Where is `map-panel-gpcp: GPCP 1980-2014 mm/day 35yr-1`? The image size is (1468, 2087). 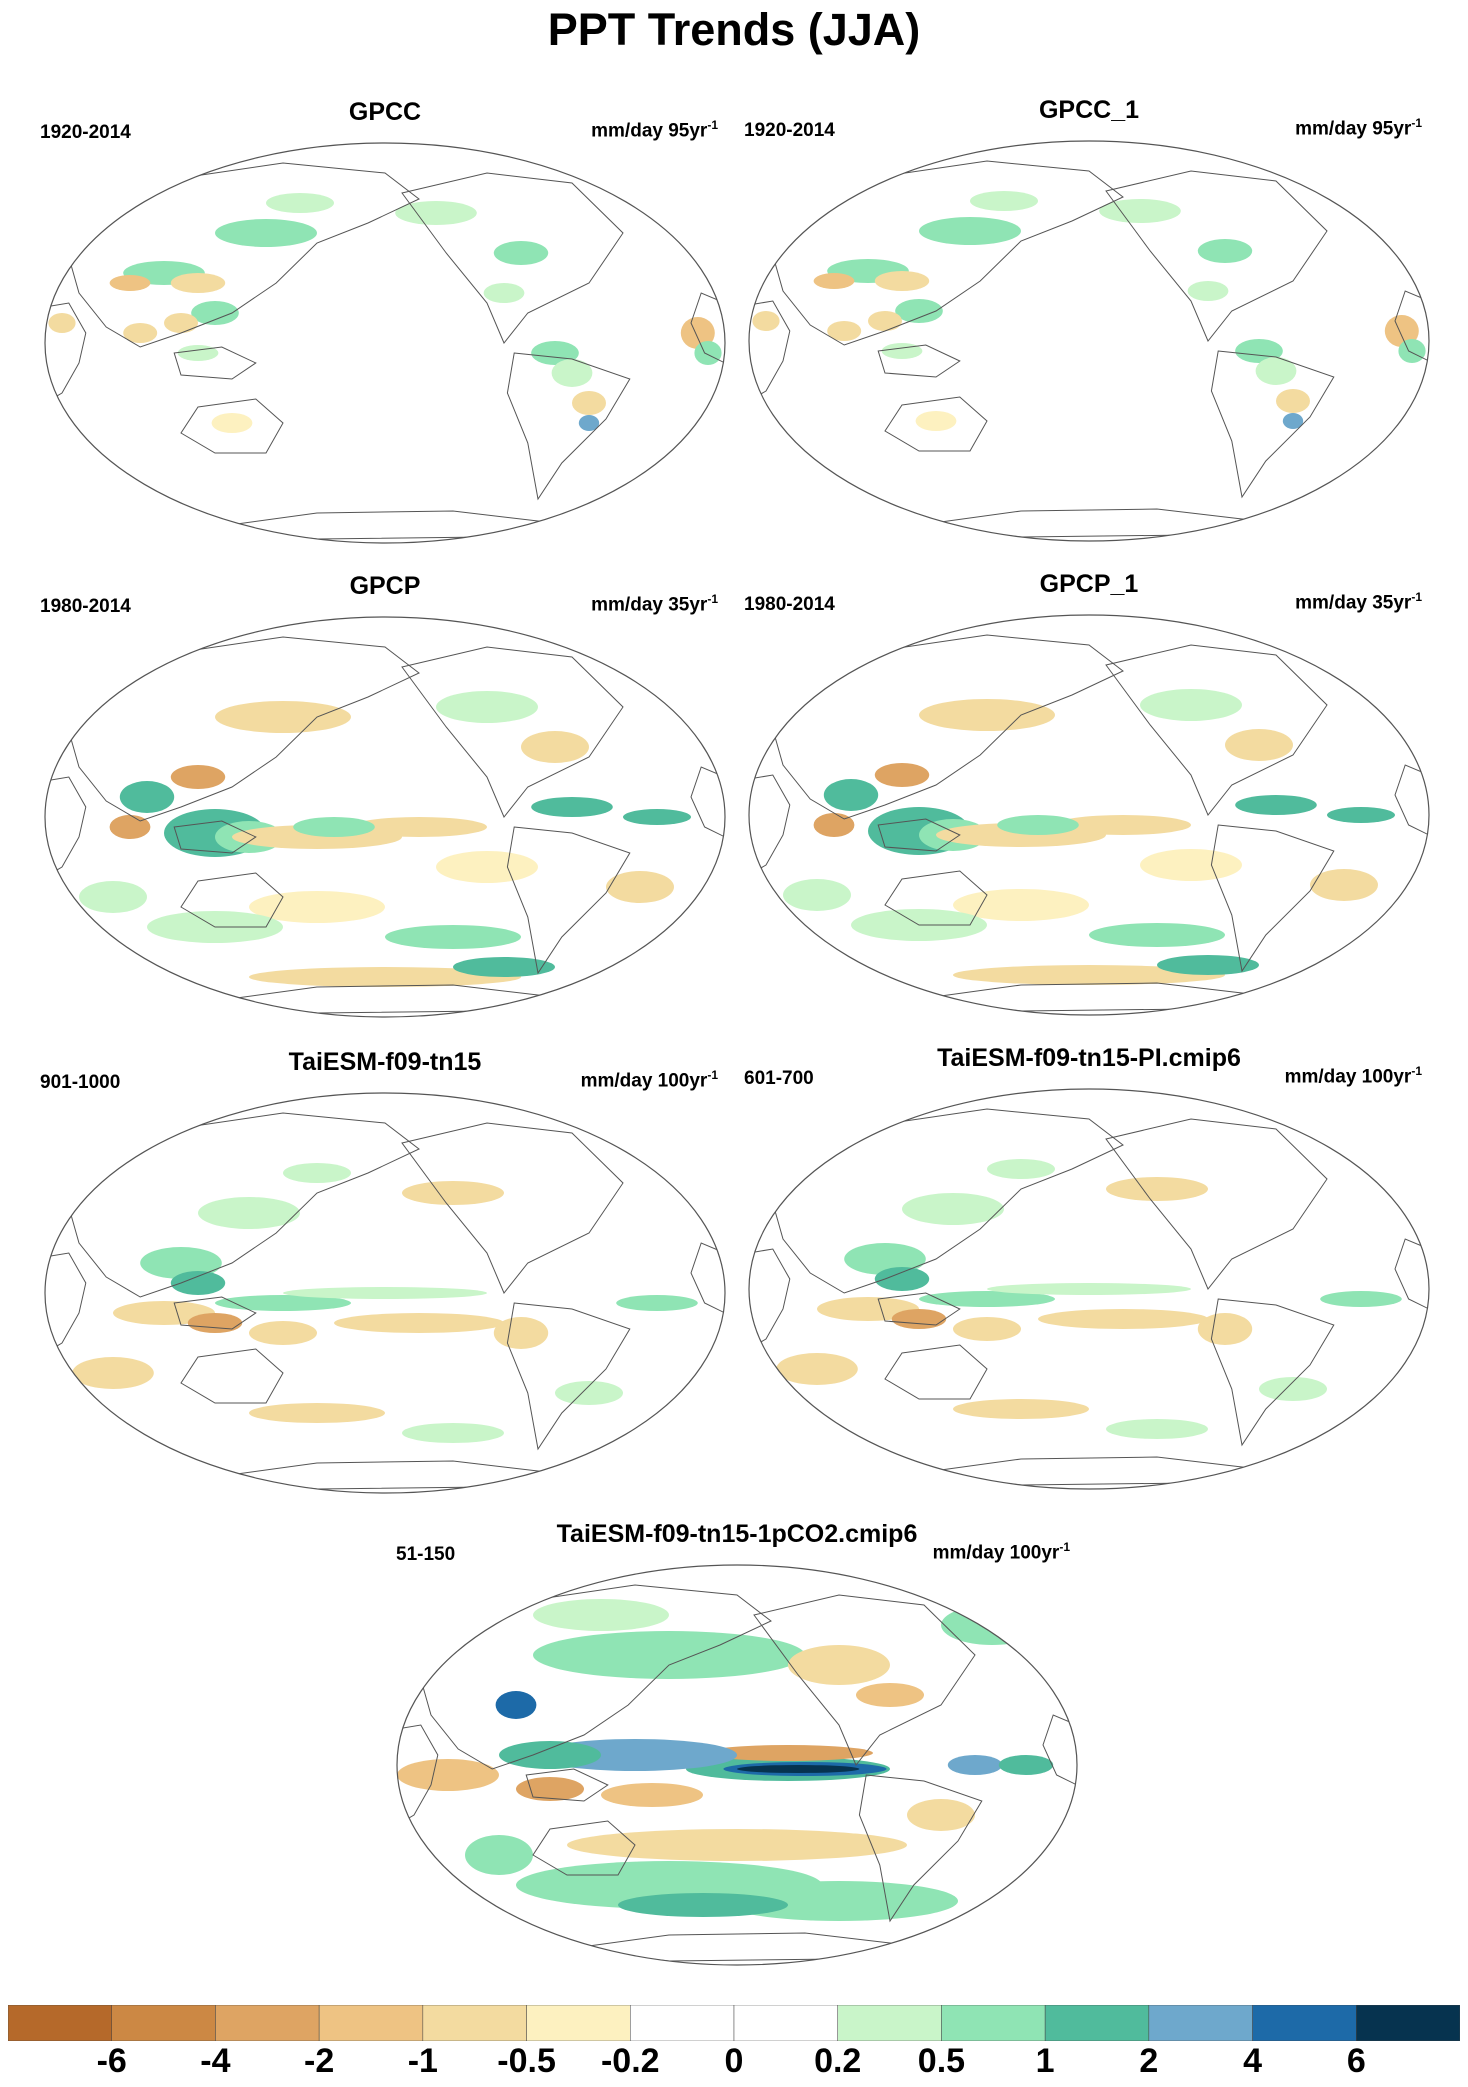
map-panel-gpcp: GPCP 1980-2014 mm/day 35yr-1 is located at coordinates (385, 797).